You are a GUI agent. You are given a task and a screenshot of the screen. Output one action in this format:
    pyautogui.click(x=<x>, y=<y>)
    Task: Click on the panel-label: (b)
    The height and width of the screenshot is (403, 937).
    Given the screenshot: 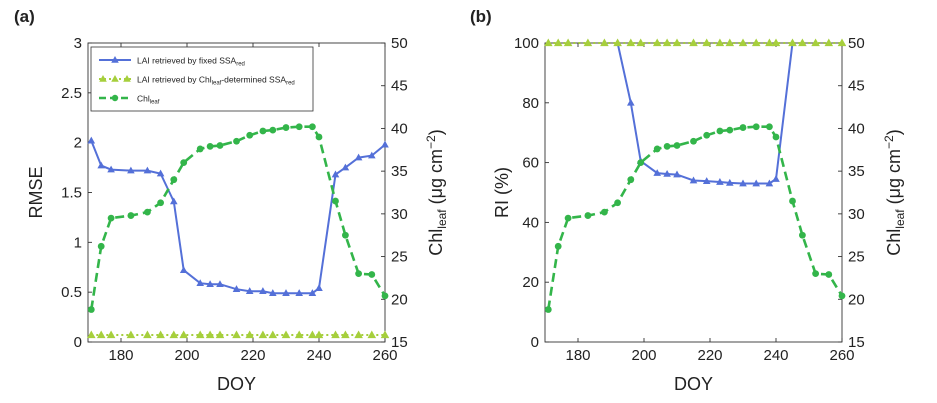 What is the action you would take?
    pyautogui.click(x=481, y=16)
    